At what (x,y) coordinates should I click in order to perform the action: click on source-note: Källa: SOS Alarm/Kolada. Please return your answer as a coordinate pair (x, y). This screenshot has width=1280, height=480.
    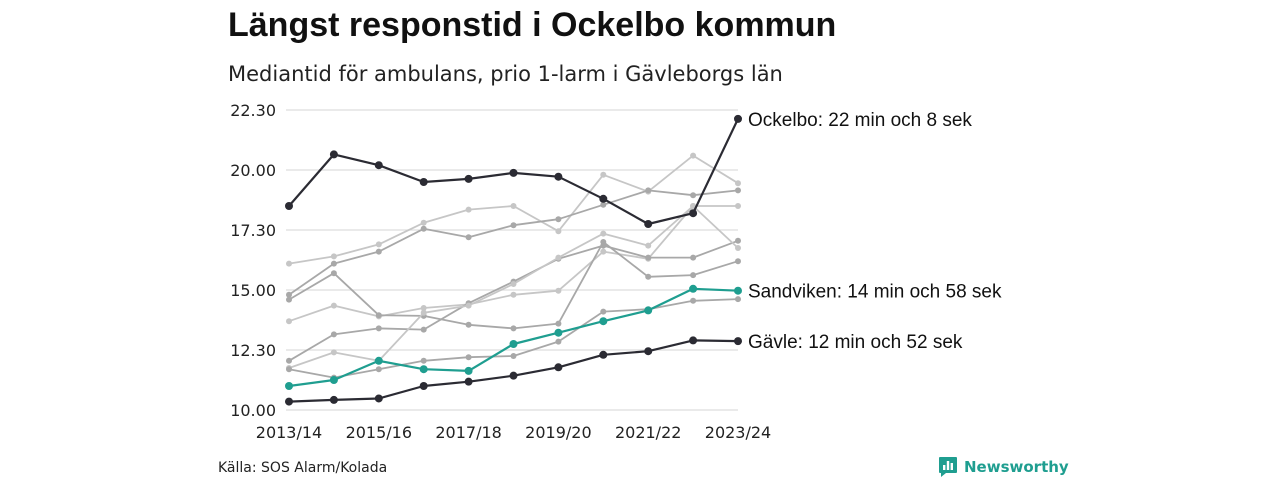
    Looking at the image, I should click on (303, 468).